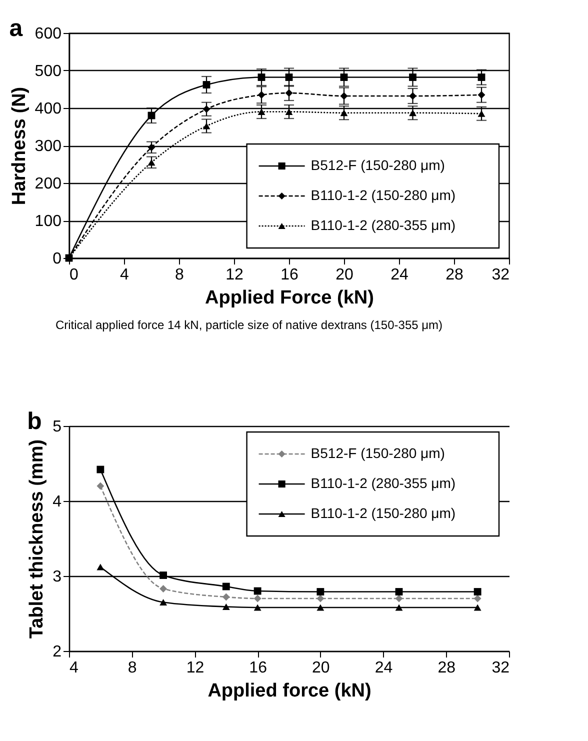  I want to click on y-axis-title: Tablet thickness (mm), so click(37, 539).